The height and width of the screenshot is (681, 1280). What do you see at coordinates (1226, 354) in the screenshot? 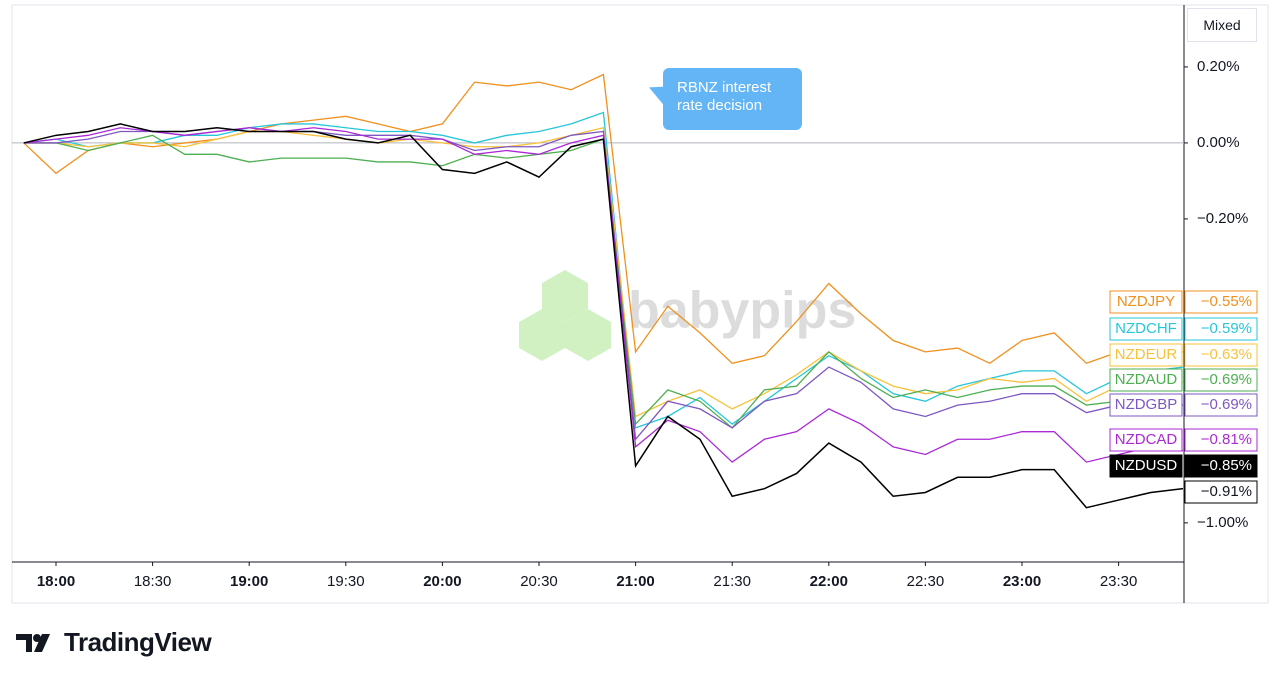
I see `series-last-value: −0.63%` at bounding box center [1226, 354].